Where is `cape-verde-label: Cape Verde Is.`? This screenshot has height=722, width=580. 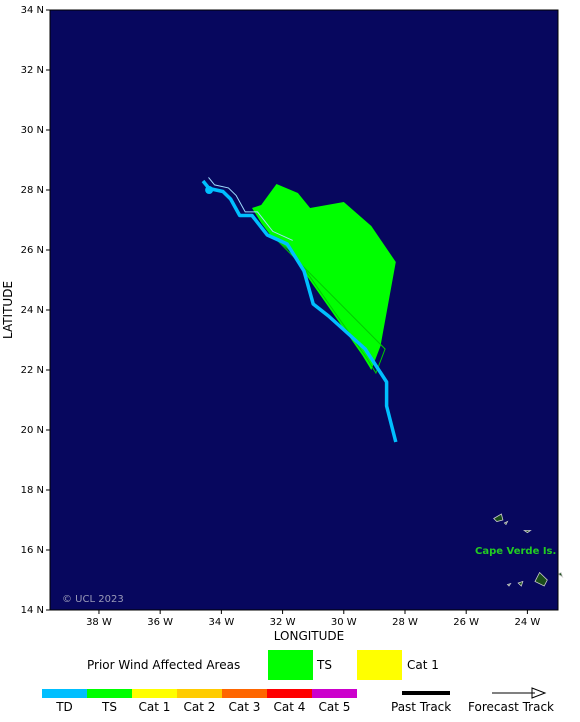
cape-verde-label: Cape Verde Is. is located at coordinates (515, 551).